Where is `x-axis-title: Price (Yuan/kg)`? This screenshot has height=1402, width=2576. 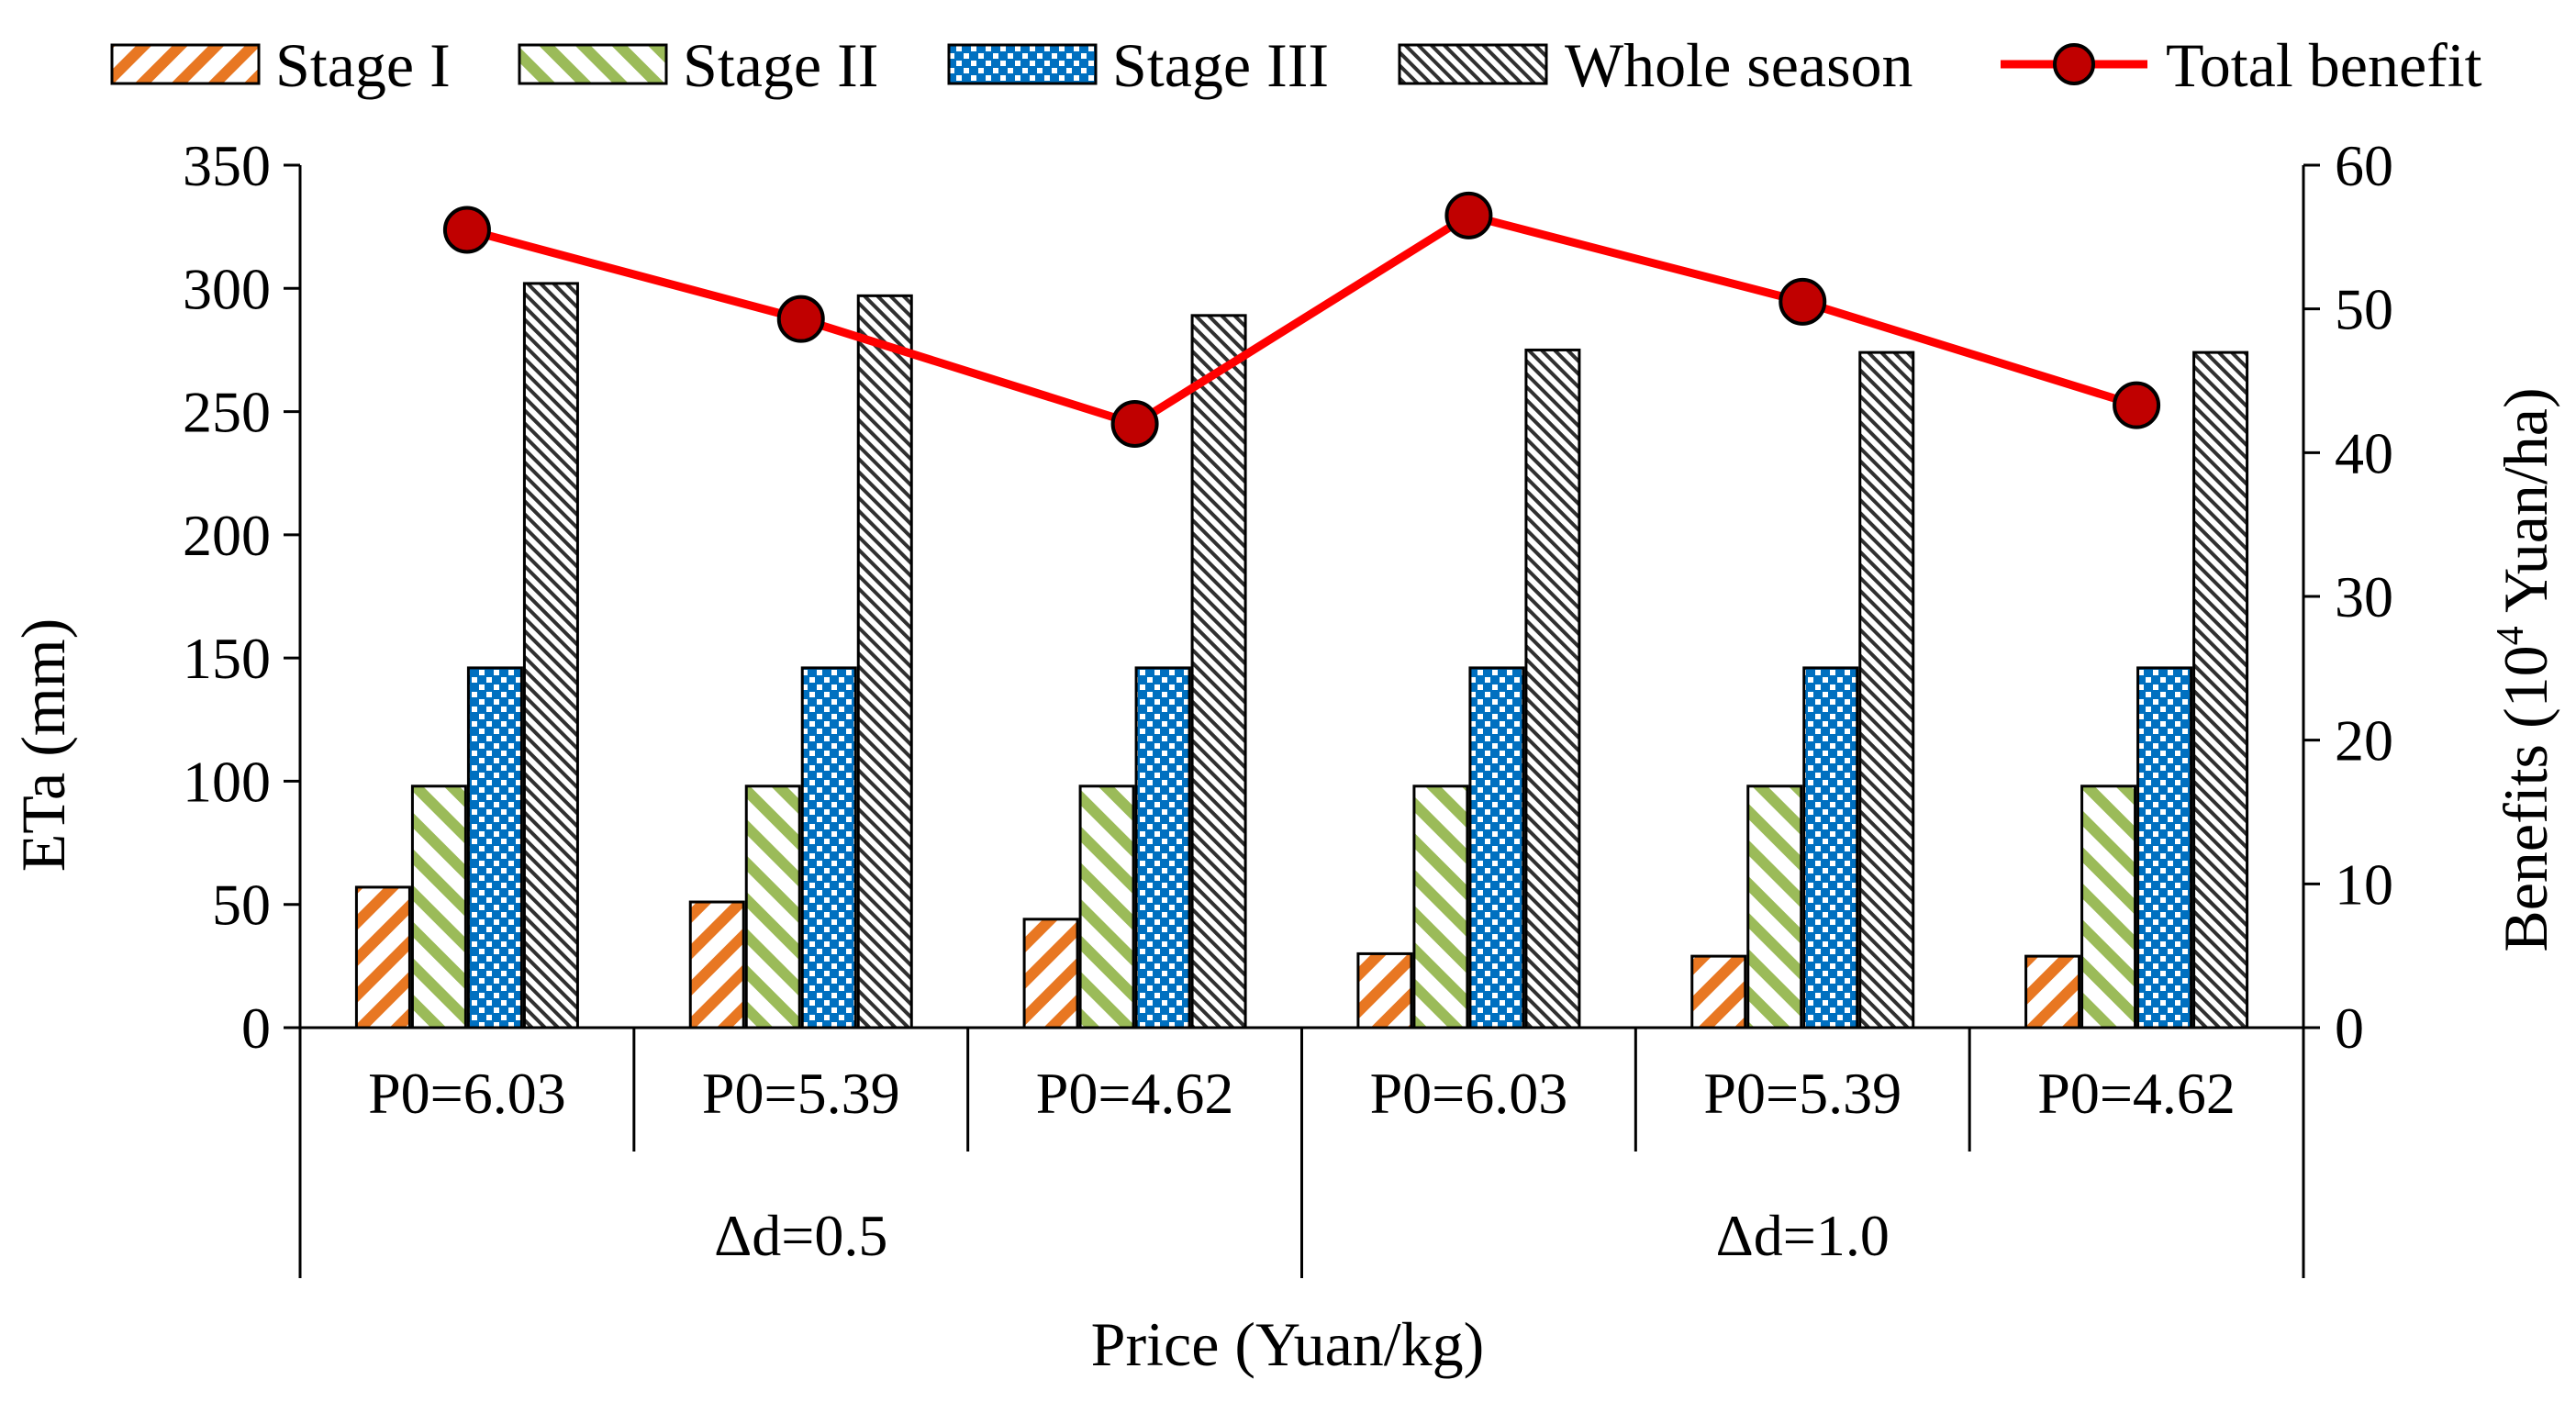 x-axis-title: Price (Yuan/kg) is located at coordinates (1288, 1344).